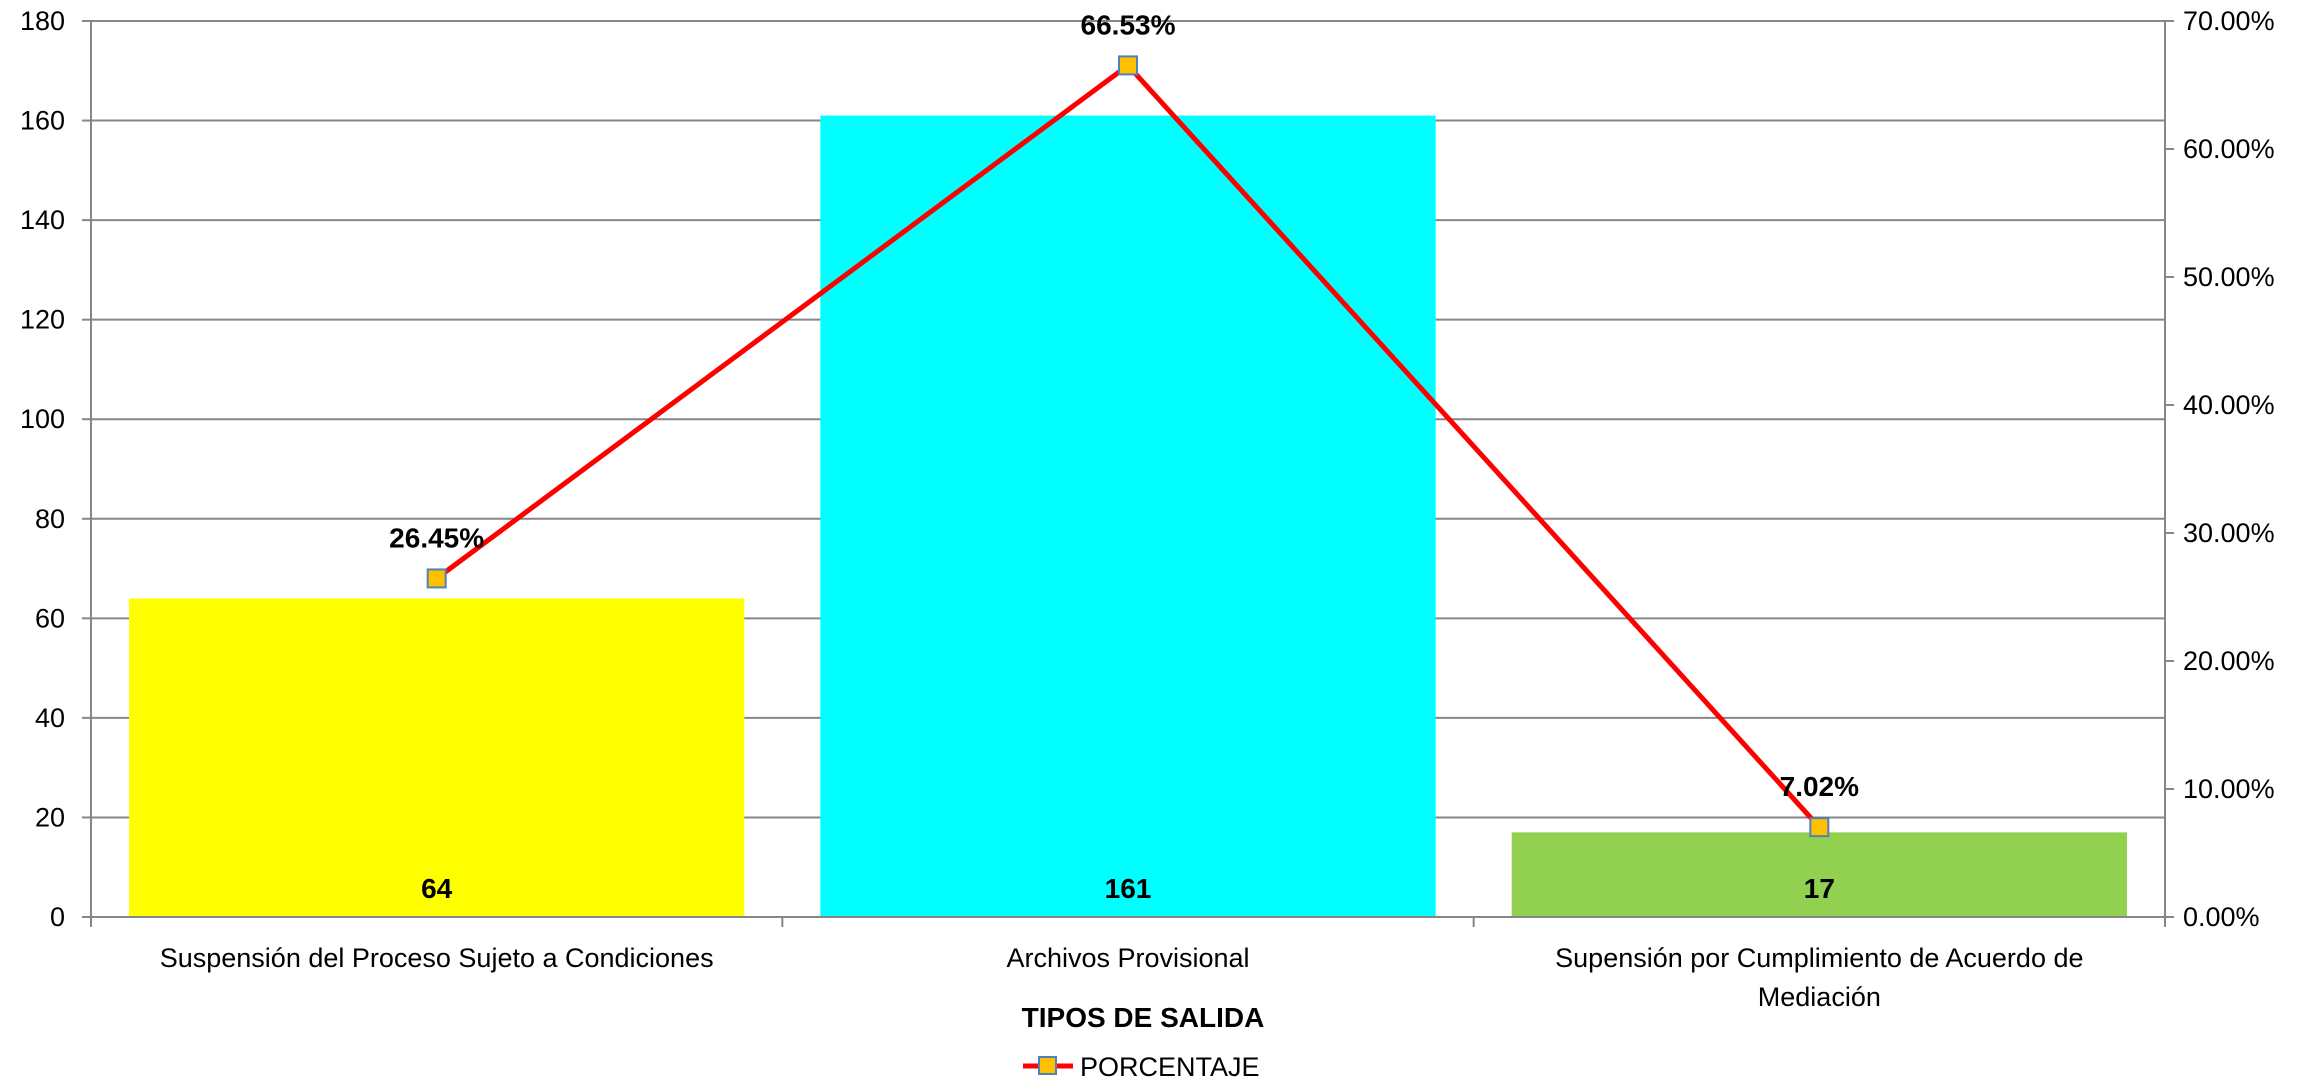 Image resolution: width=2308 pixels, height=1078 pixels. Describe the element at coordinates (436, 537) in the screenshot. I see `percentage-value-label: 26.45%` at that location.